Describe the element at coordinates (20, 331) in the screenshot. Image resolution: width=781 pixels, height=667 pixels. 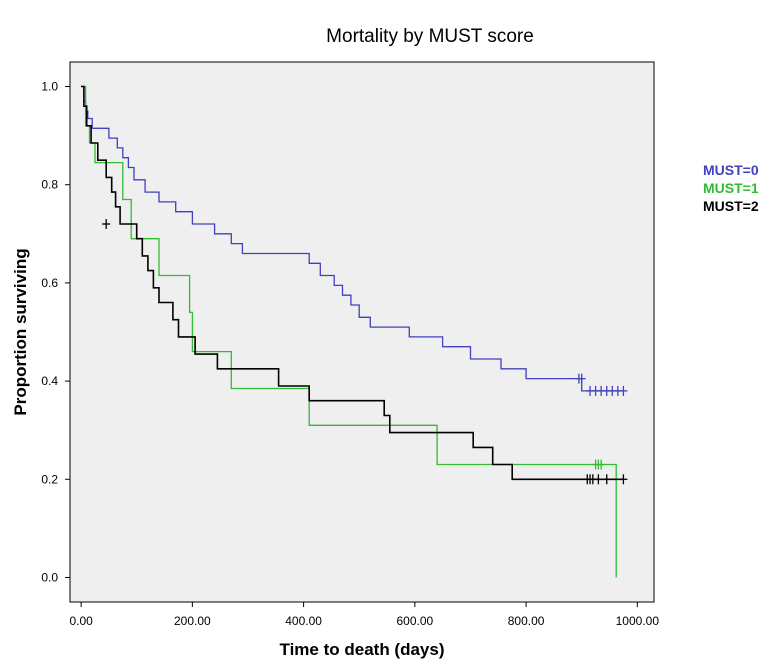
I see `y-axis-label: Proportion surviving` at that location.